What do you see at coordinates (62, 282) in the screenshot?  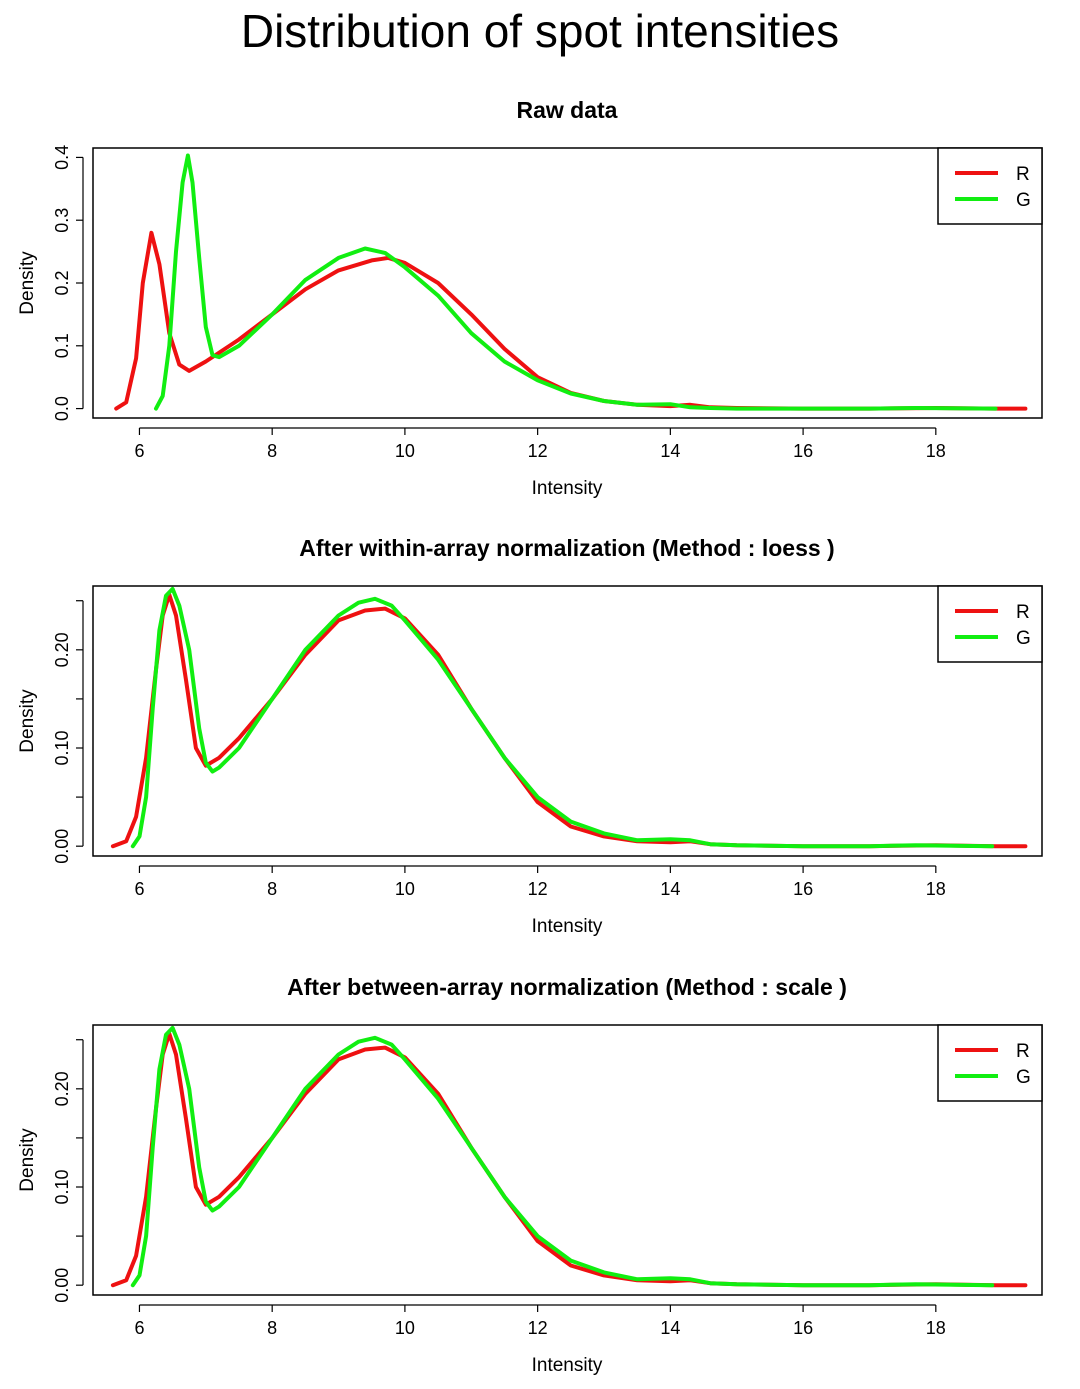 I see `y-tick-label: 0.2` at bounding box center [62, 282].